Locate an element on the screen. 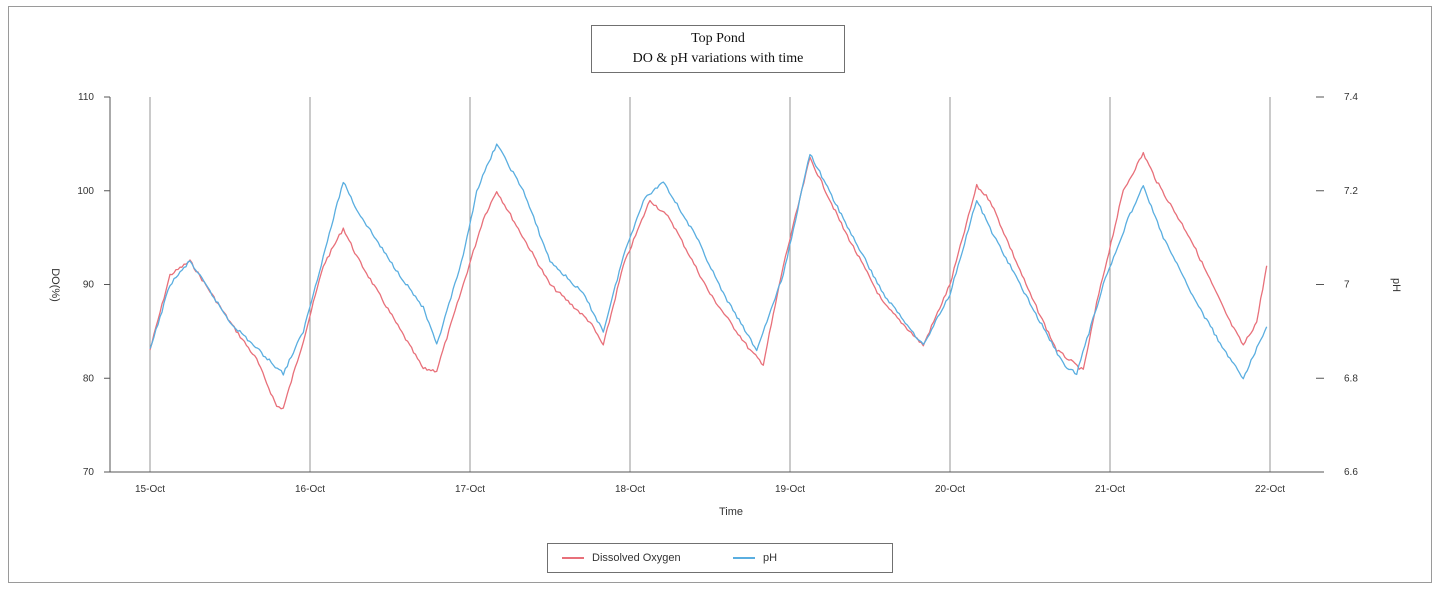 This screenshot has height=590, width=1440. legend-label-ph: pH is located at coordinates (770, 558).